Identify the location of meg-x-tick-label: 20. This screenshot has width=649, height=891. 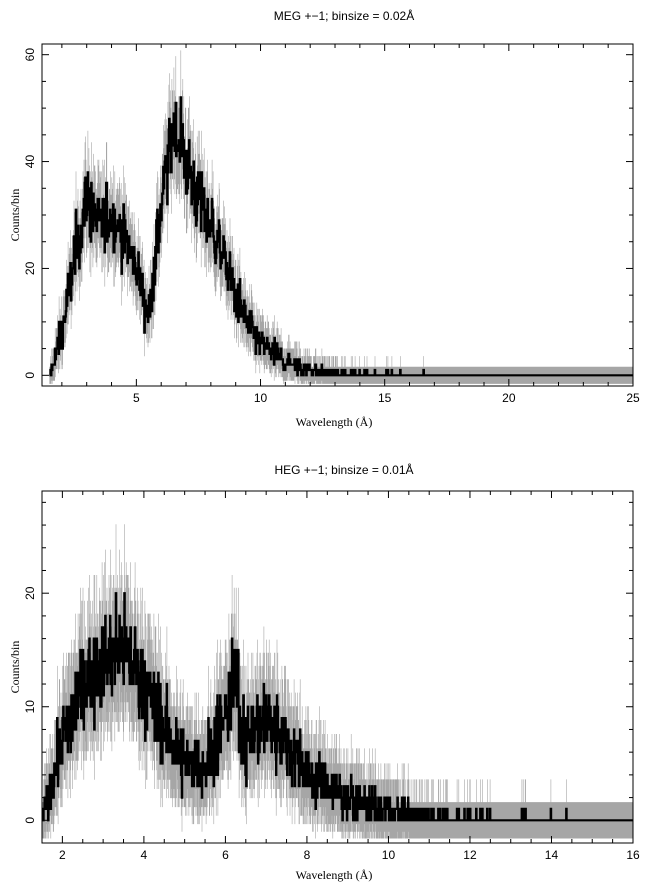
(509, 398).